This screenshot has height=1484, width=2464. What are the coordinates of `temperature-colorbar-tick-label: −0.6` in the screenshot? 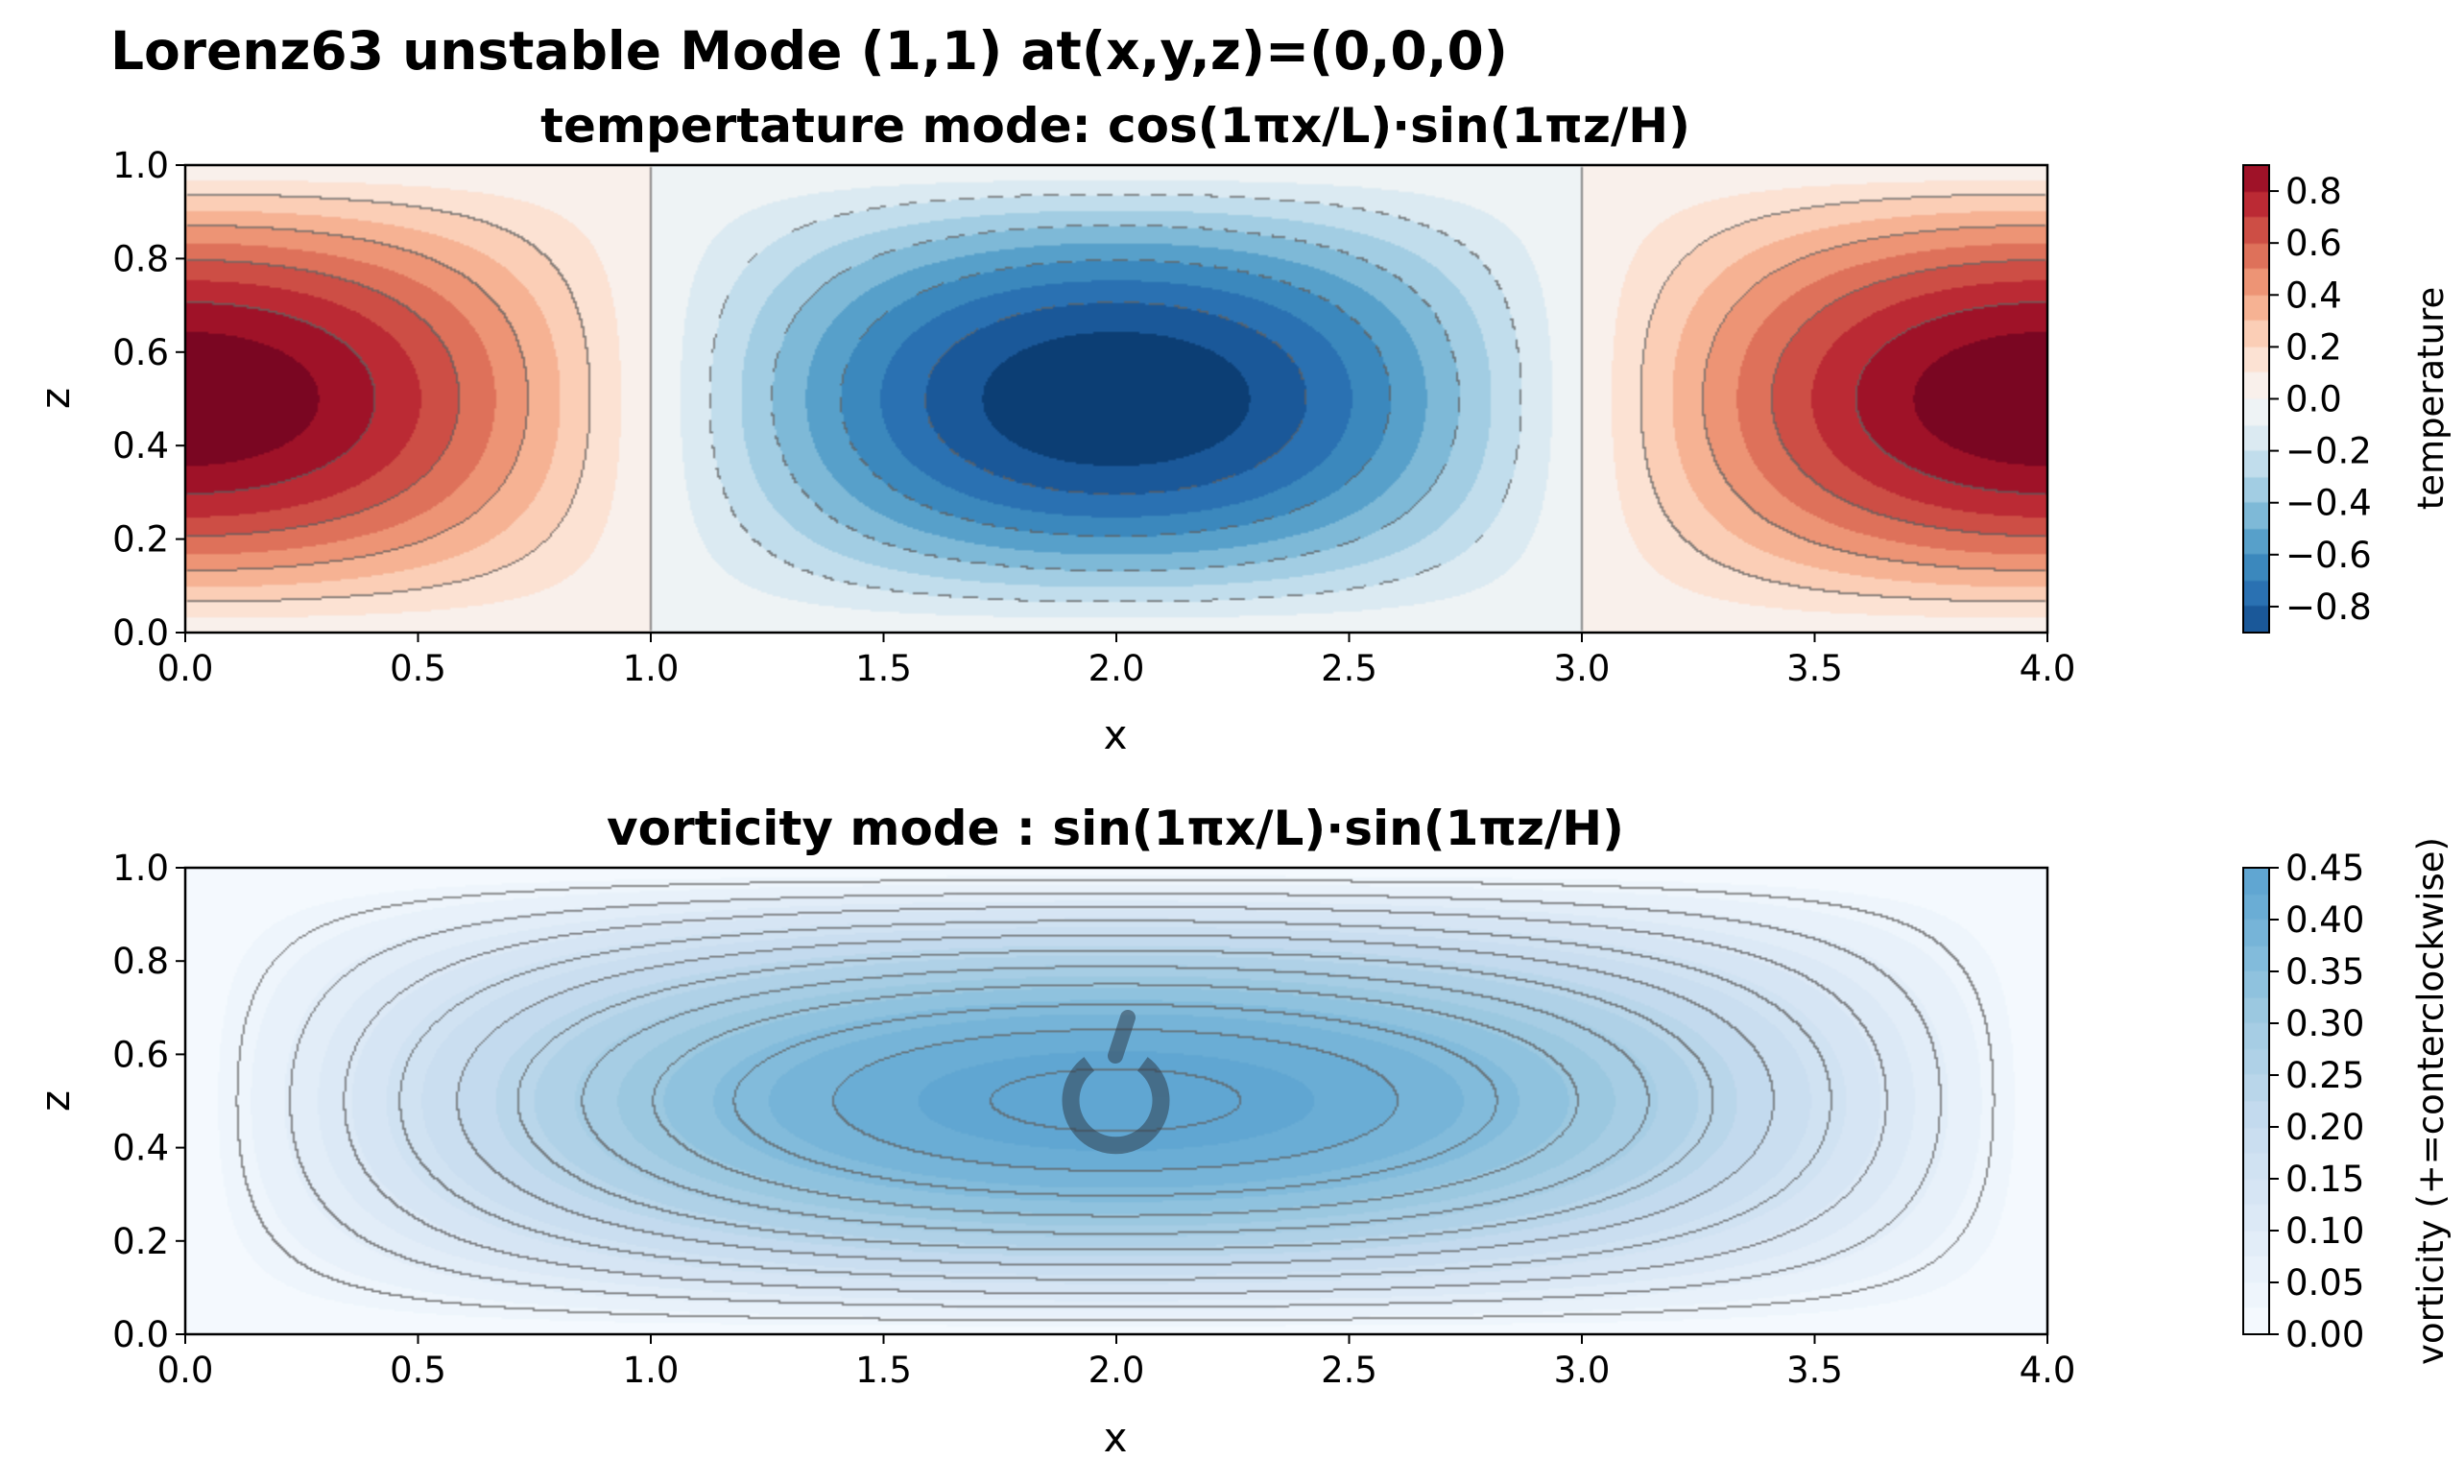 It's located at (2328, 556).